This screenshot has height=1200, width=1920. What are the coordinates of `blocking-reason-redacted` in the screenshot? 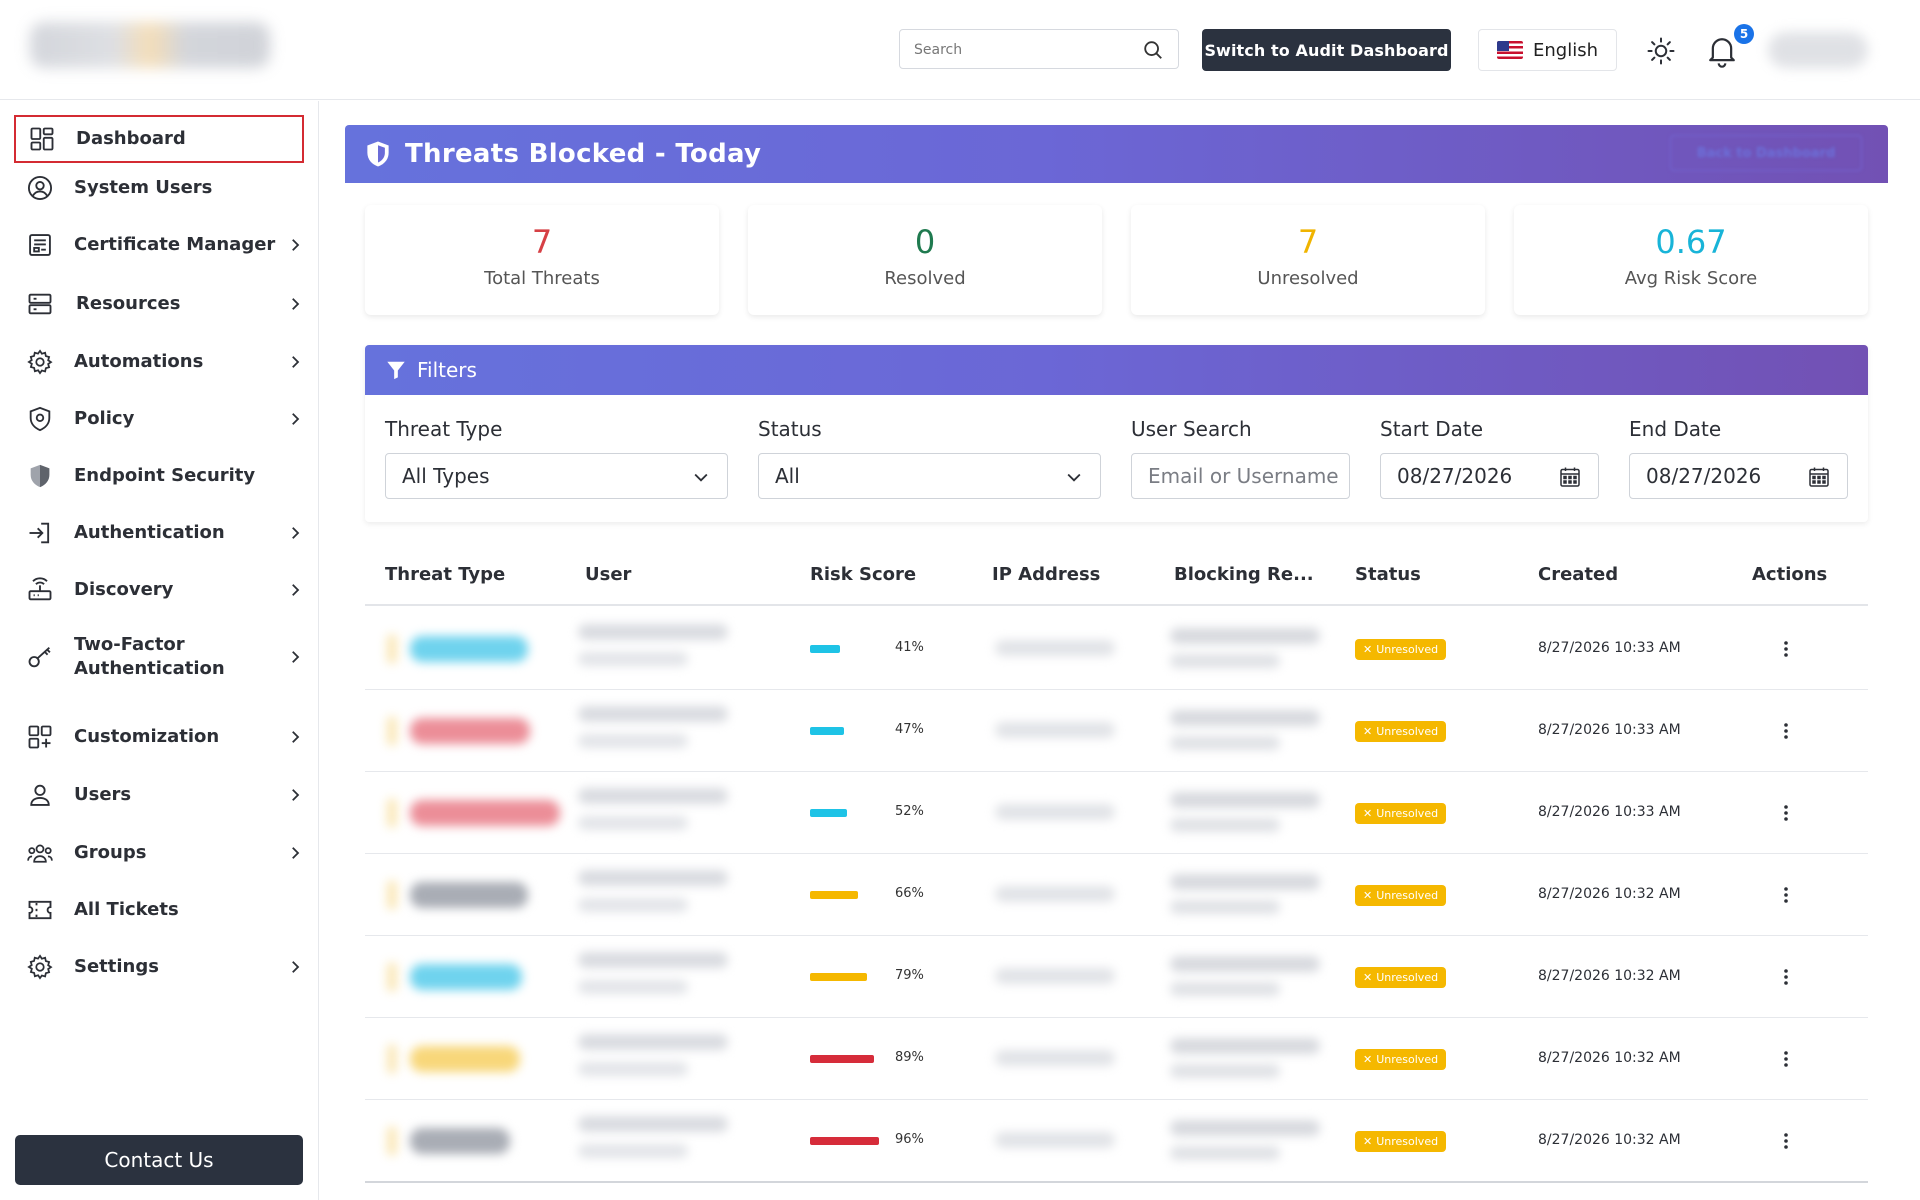 It's located at (1245, 636).